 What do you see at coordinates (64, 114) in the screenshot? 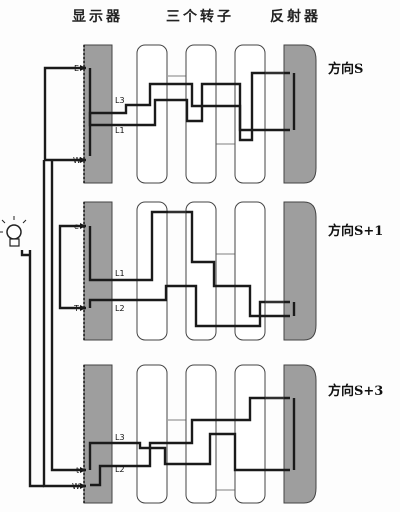
I see `bus-wire-top` at bounding box center [64, 114].